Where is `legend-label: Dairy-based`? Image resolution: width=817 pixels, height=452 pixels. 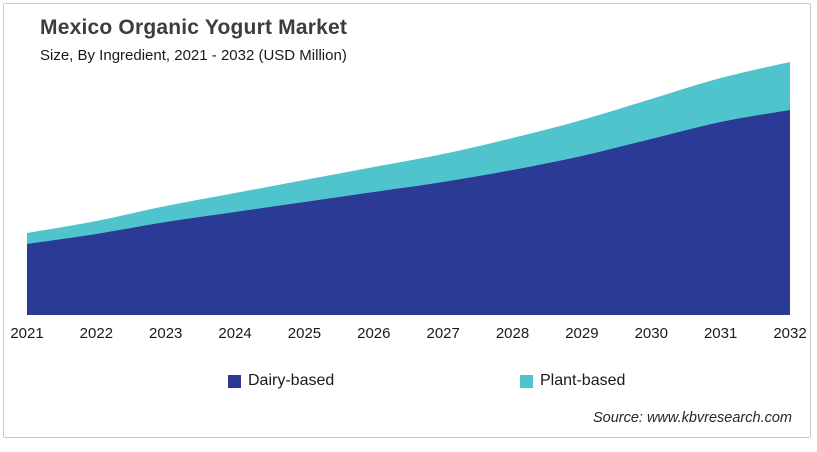
legend-label: Dairy-based is located at coordinates (291, 380).